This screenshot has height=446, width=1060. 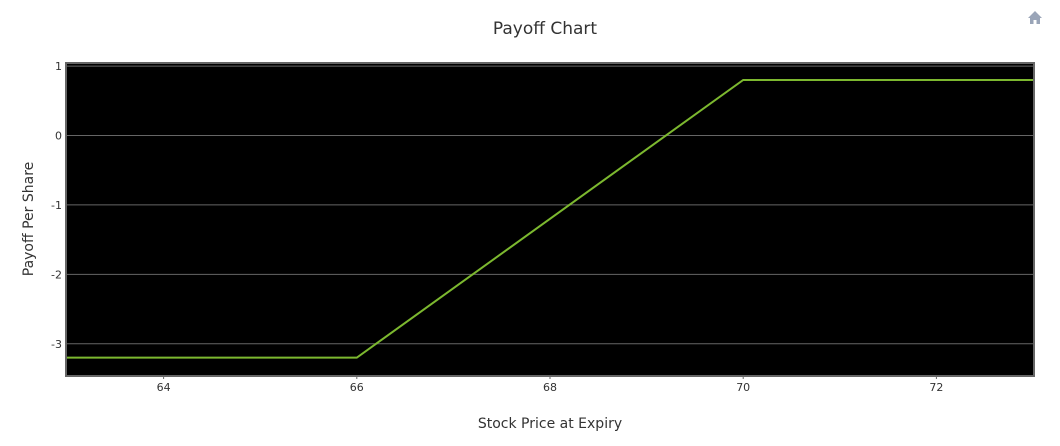 What do you see at coordinates (357, 387) in the screenshot?
I see `x-tick-label: 66` at bounding box center [357, 387].